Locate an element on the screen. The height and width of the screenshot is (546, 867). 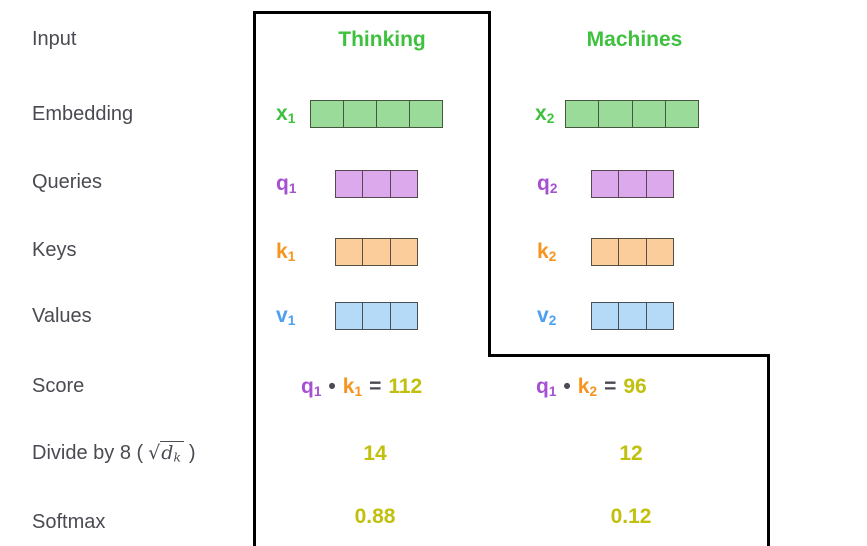
score-expression-thinking: q1 • k1 = 112 is located at coordinates (361, 387).